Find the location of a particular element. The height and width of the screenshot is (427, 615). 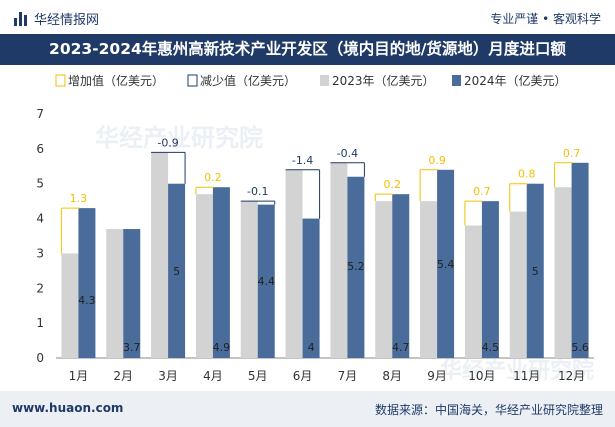

x-tick-label: 7月 is located at coordinates (348, 376).